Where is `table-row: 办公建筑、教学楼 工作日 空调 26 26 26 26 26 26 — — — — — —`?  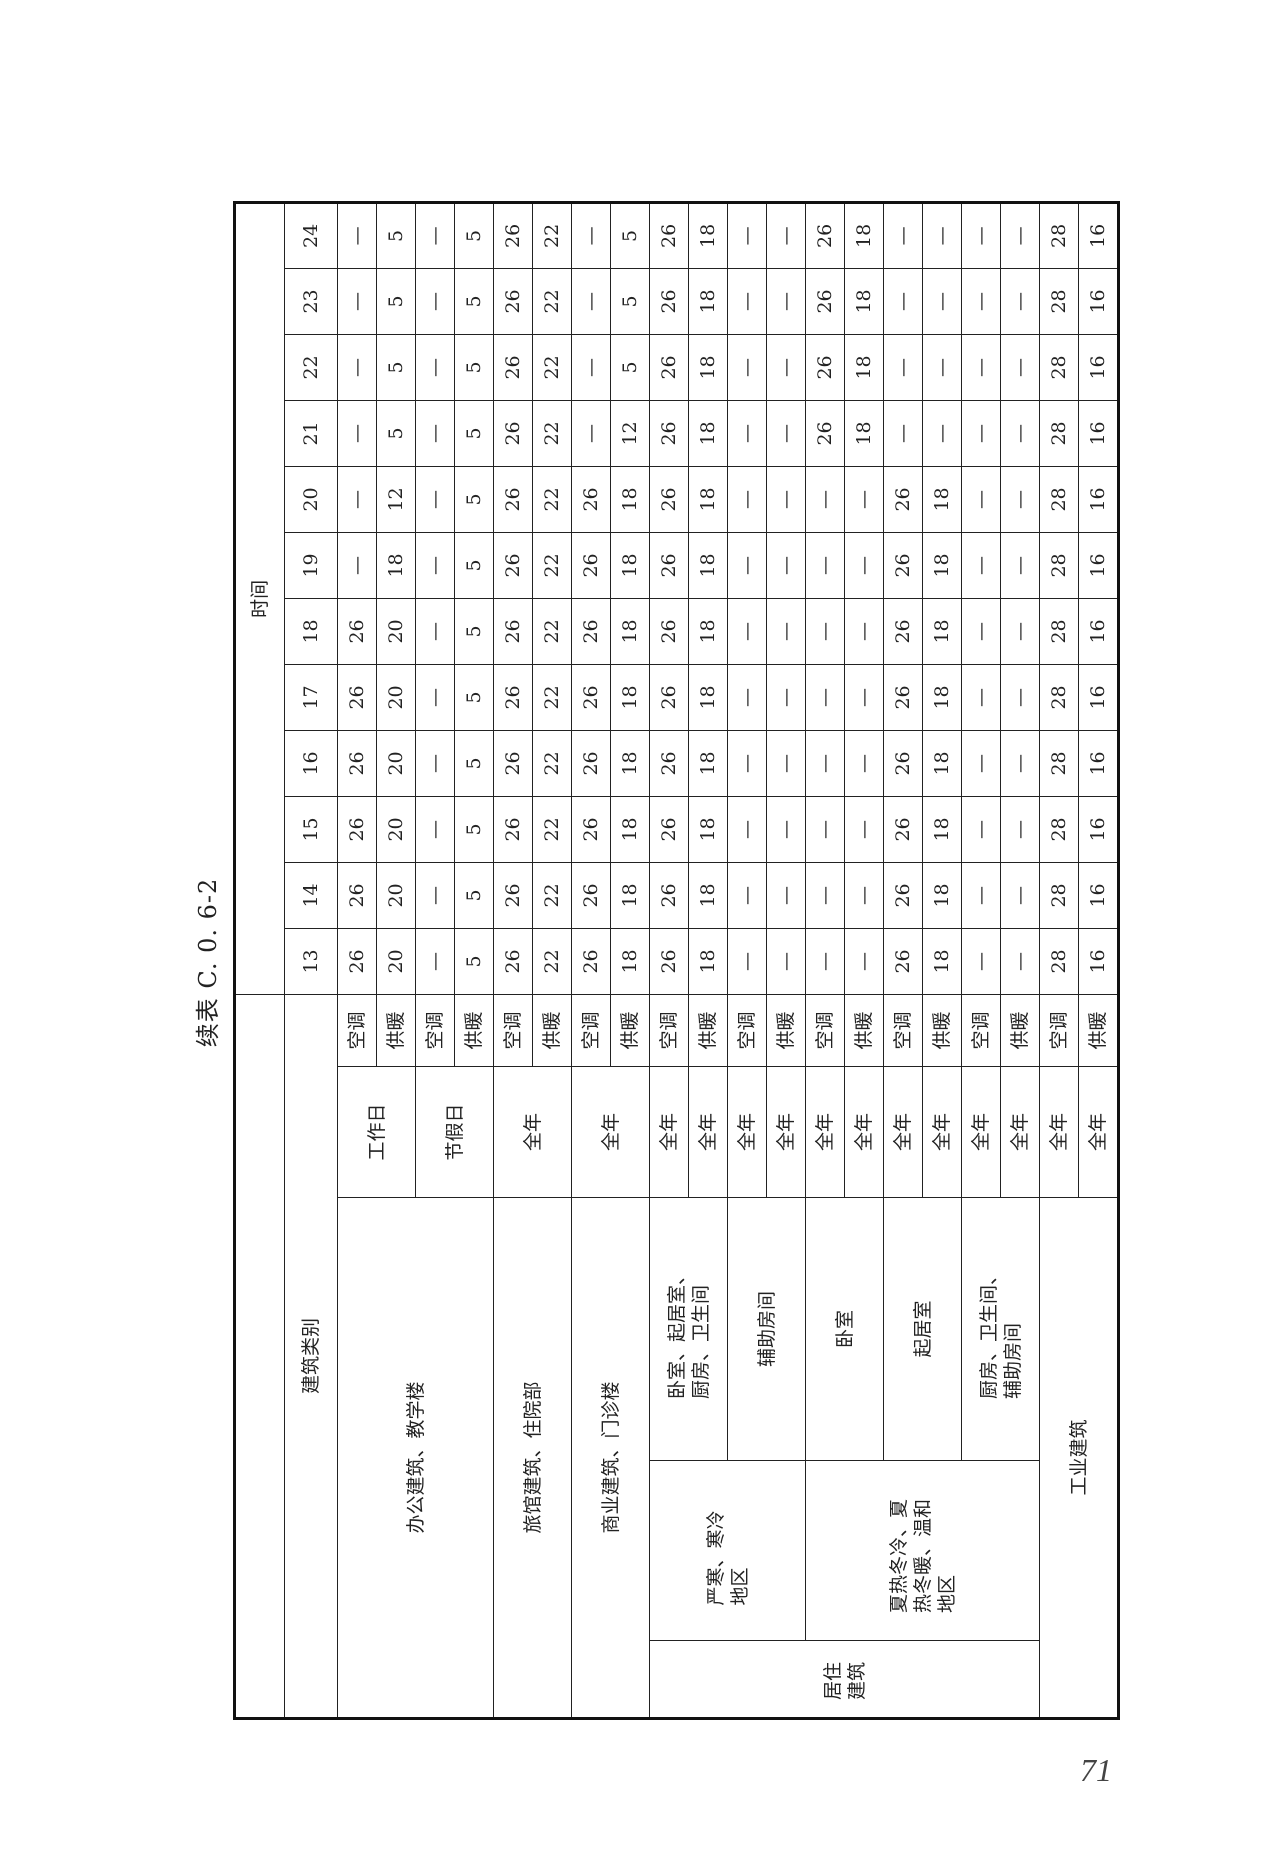
table-row: 办公建筑、教学楼 工作日 空调 26 26 26 26 26 26 — — — — — — is located at coordinates (415, 960).